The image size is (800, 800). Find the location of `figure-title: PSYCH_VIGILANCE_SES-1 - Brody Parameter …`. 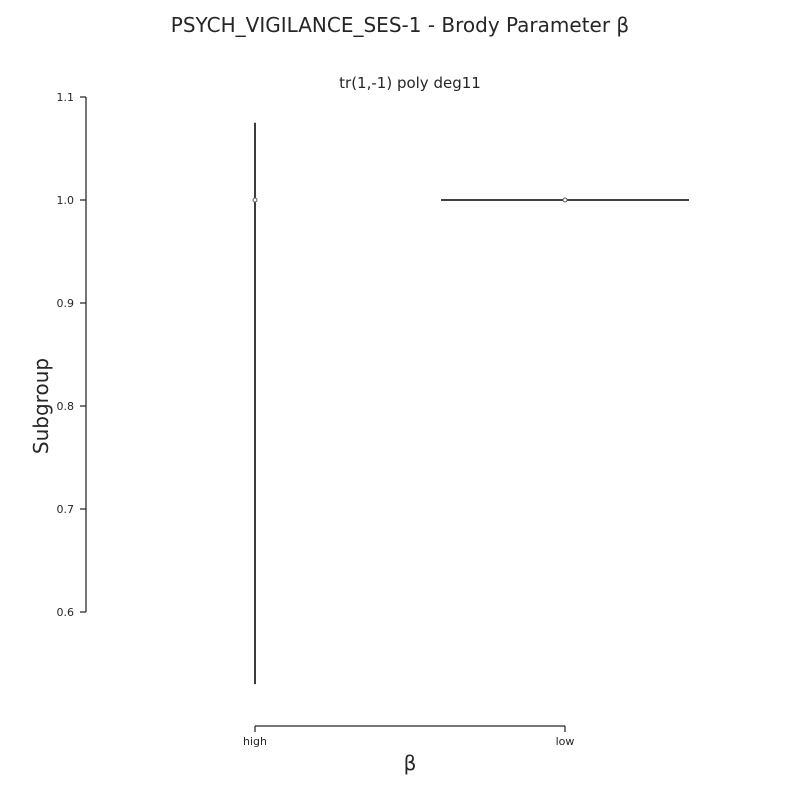

figure-title: PSYCH_VIGILANCE_SES-1 - Brody Parameter … is located at coordinates (400, 25).